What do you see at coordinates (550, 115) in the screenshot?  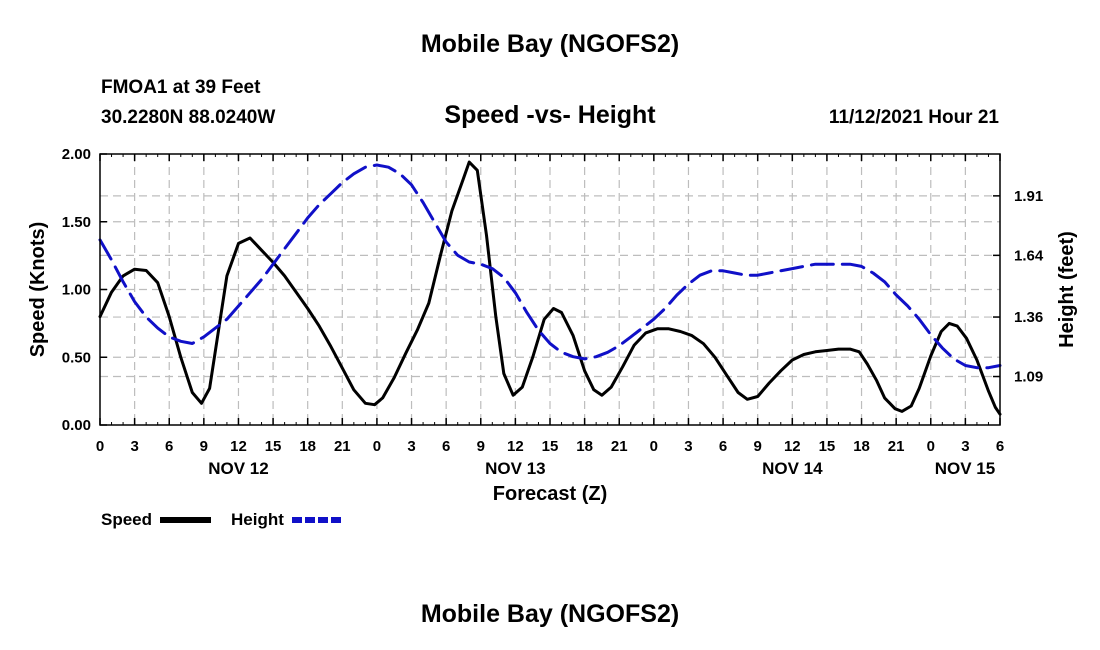 I see `chart-subtitle: Speed -vs- Height` at bounding box center [550, 115].